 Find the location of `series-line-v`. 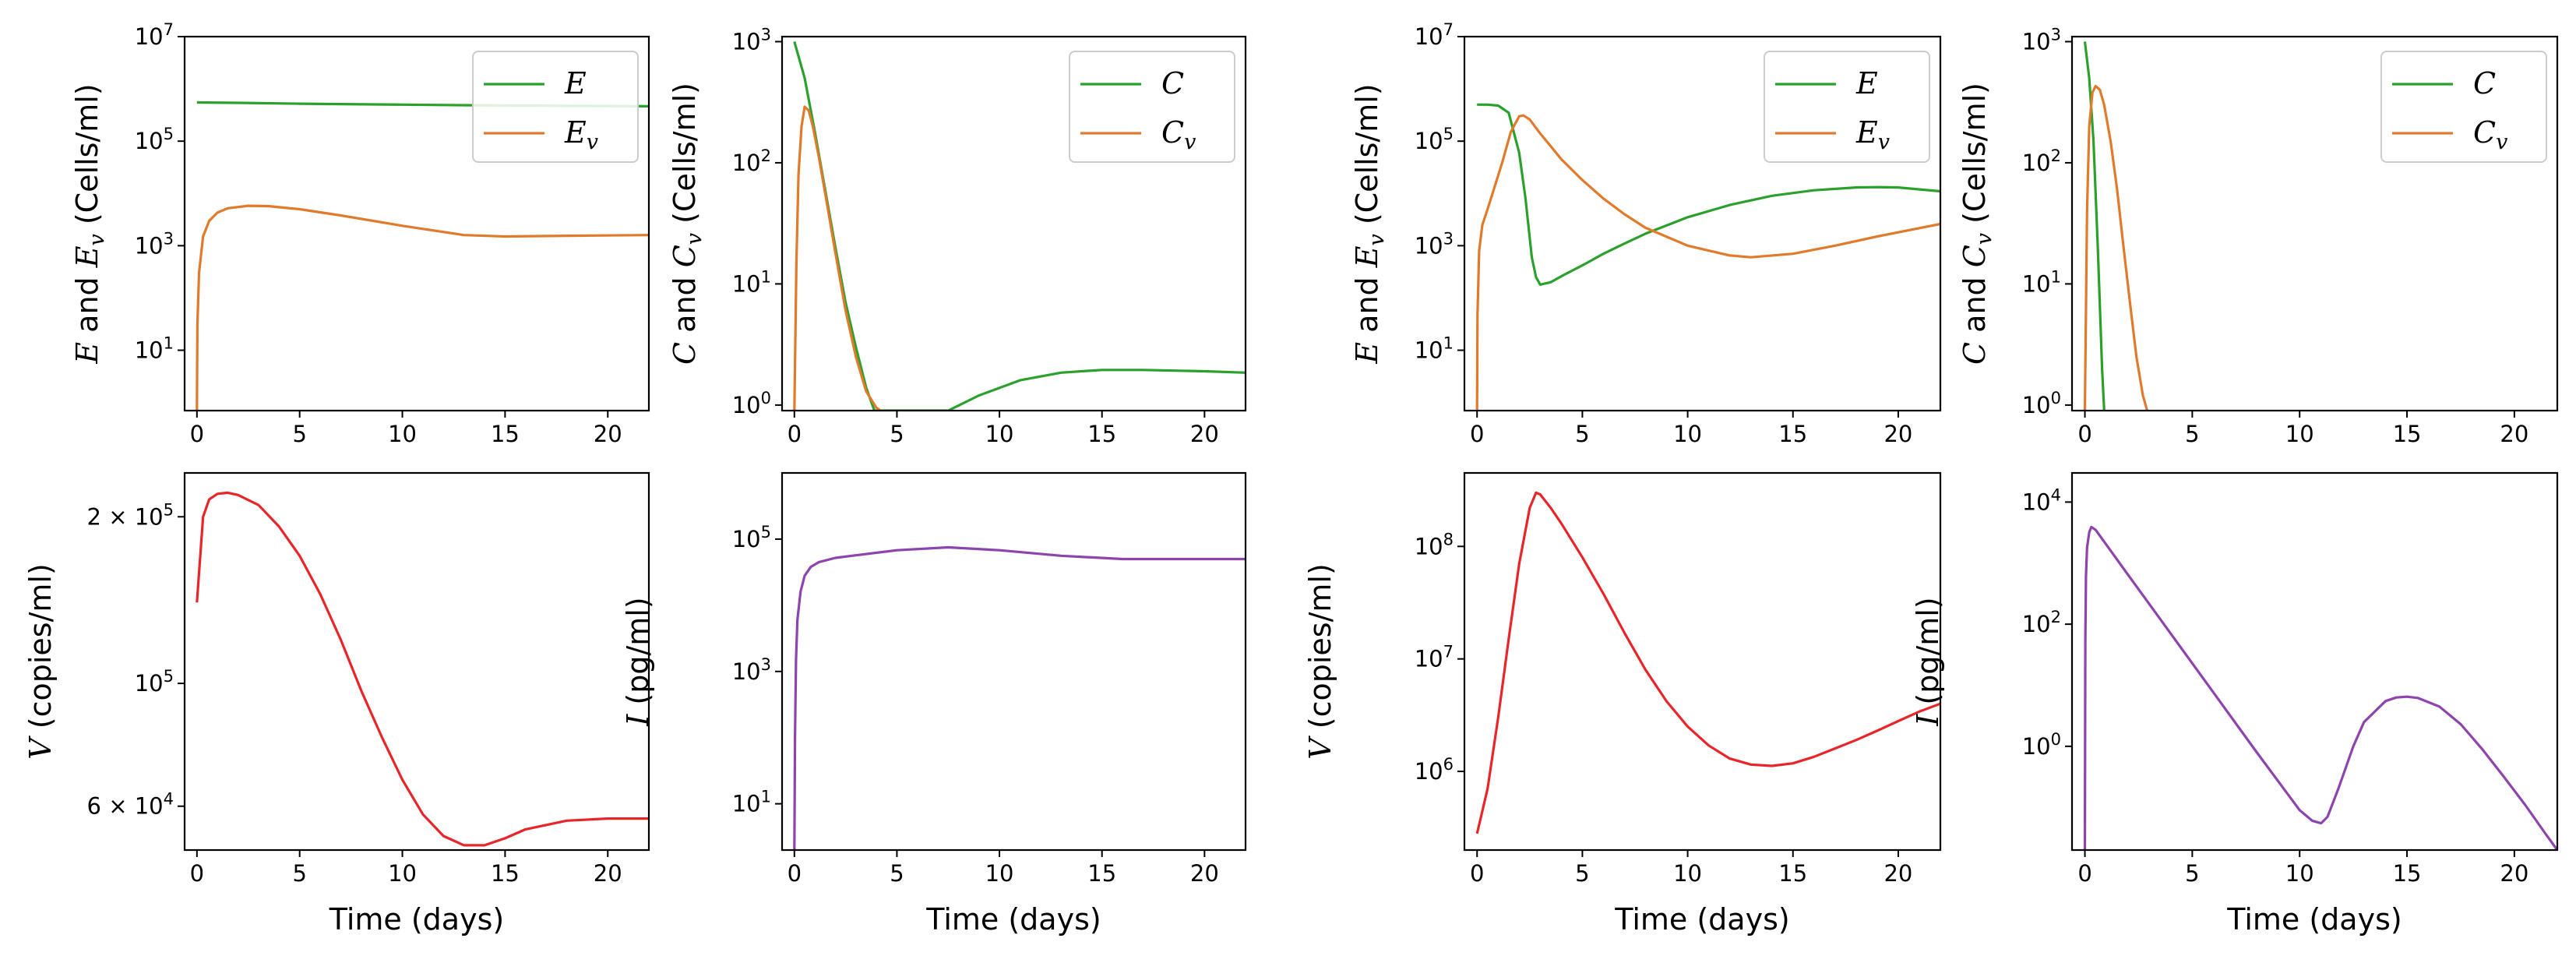

series-line-v is located at coordinates (1707, 662).